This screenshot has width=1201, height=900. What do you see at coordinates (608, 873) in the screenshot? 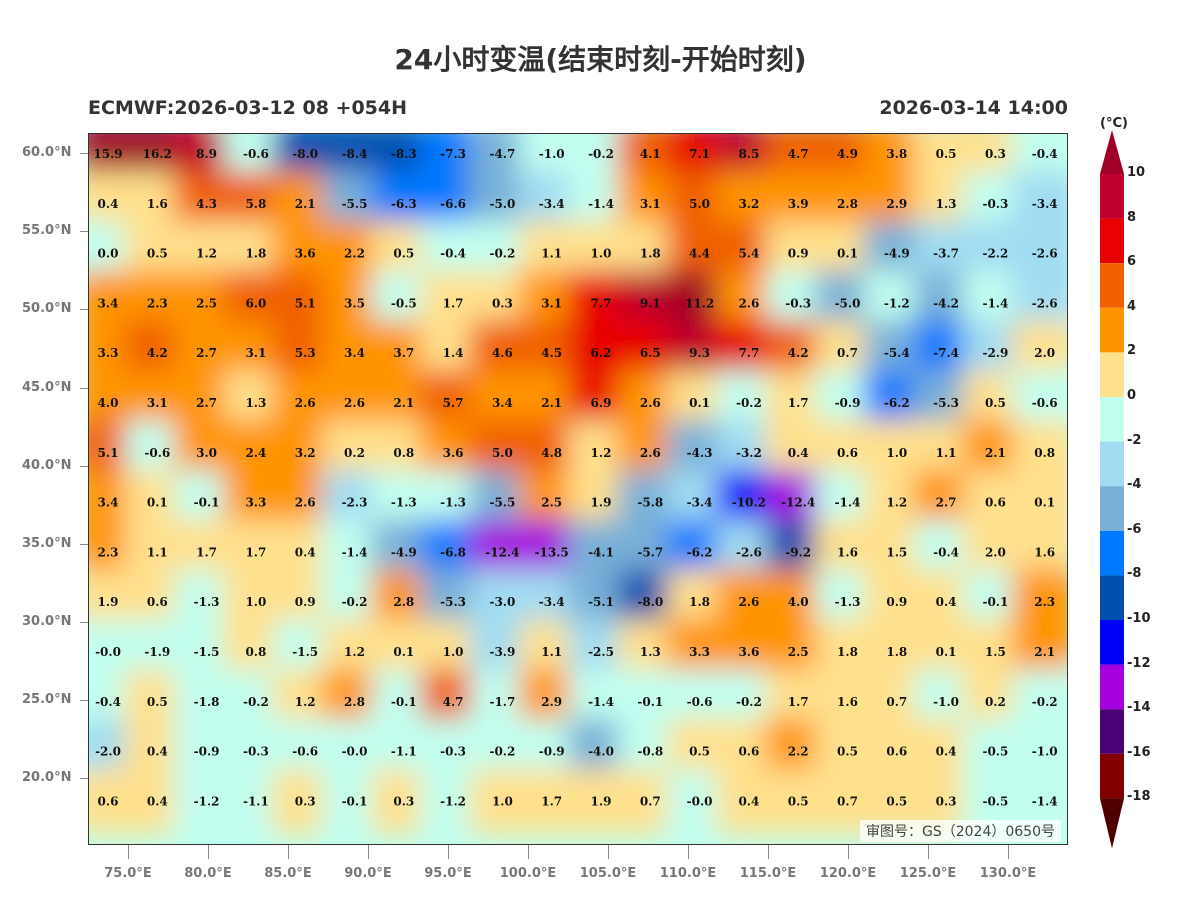
I see `lon-label: 105.0°E` at bounding box center [608, 873].